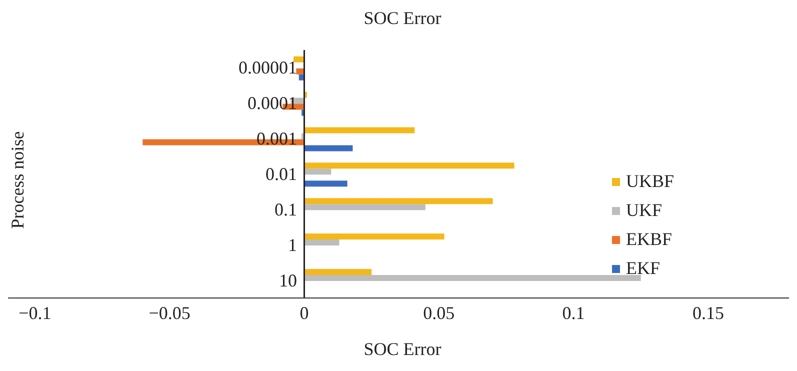  Describe the element at coordinates (169, 312) in the screenshot. I see `x-tick-label: −0.05` at that location.